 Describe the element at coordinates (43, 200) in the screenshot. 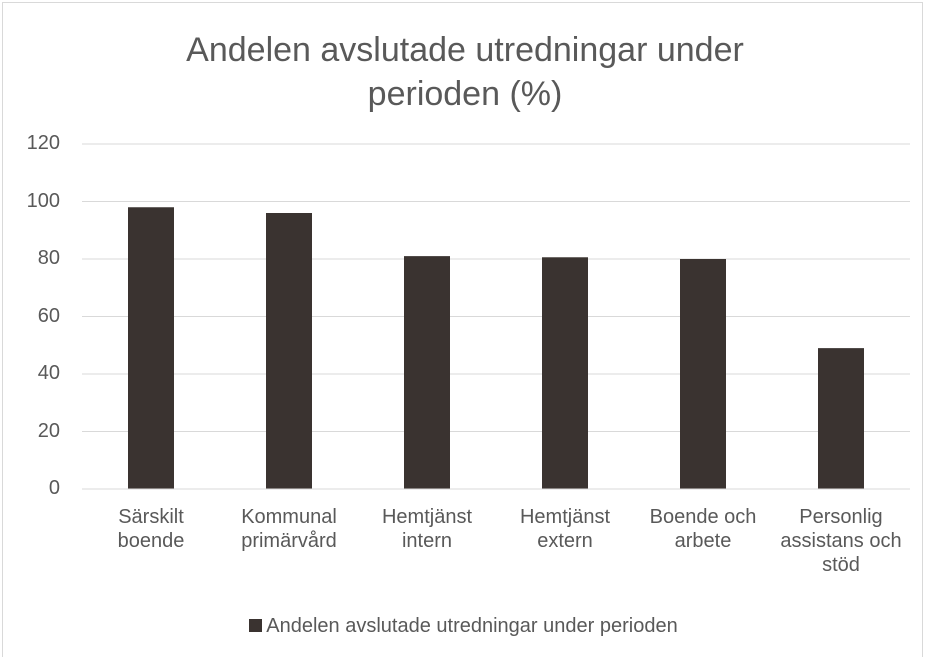

I see `y-tick-label: 100` at that location.